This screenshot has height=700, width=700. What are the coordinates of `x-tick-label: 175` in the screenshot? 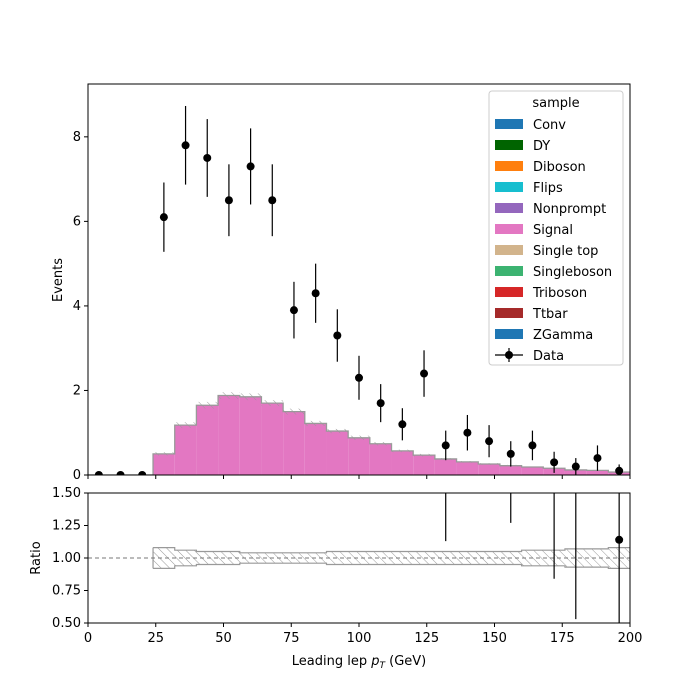 It's located at (562, 638).